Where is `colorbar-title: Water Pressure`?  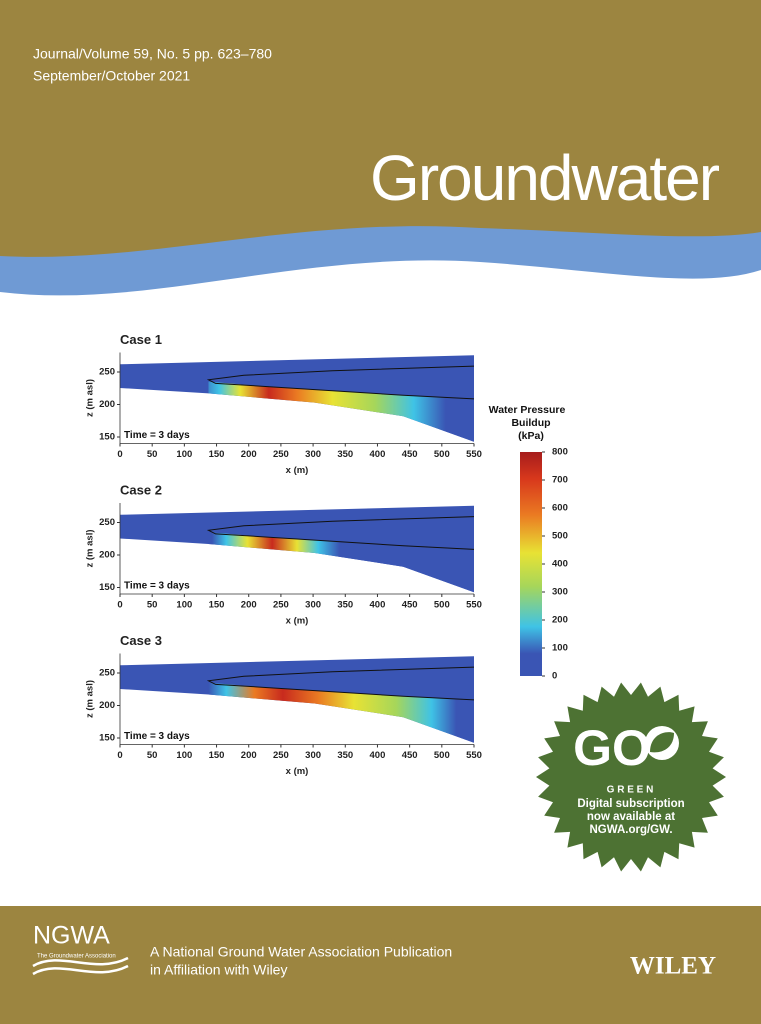 colorbar-title: Water Pressure is located at coordinates (527, 410).